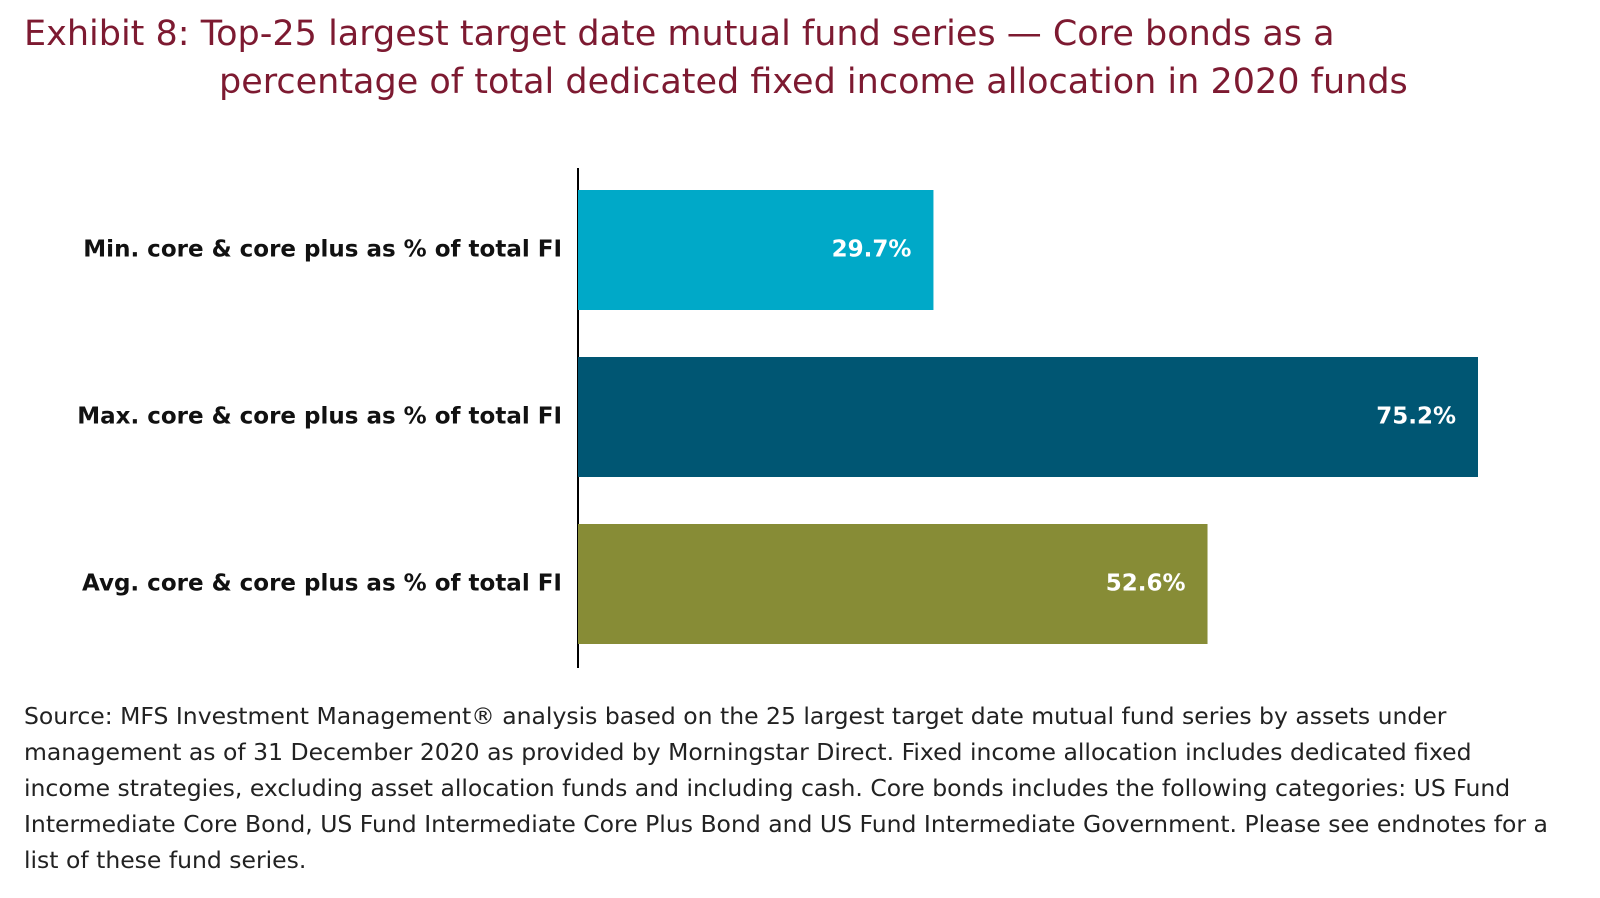  I want to click on value-label: 29.7%, so click(872, 250).